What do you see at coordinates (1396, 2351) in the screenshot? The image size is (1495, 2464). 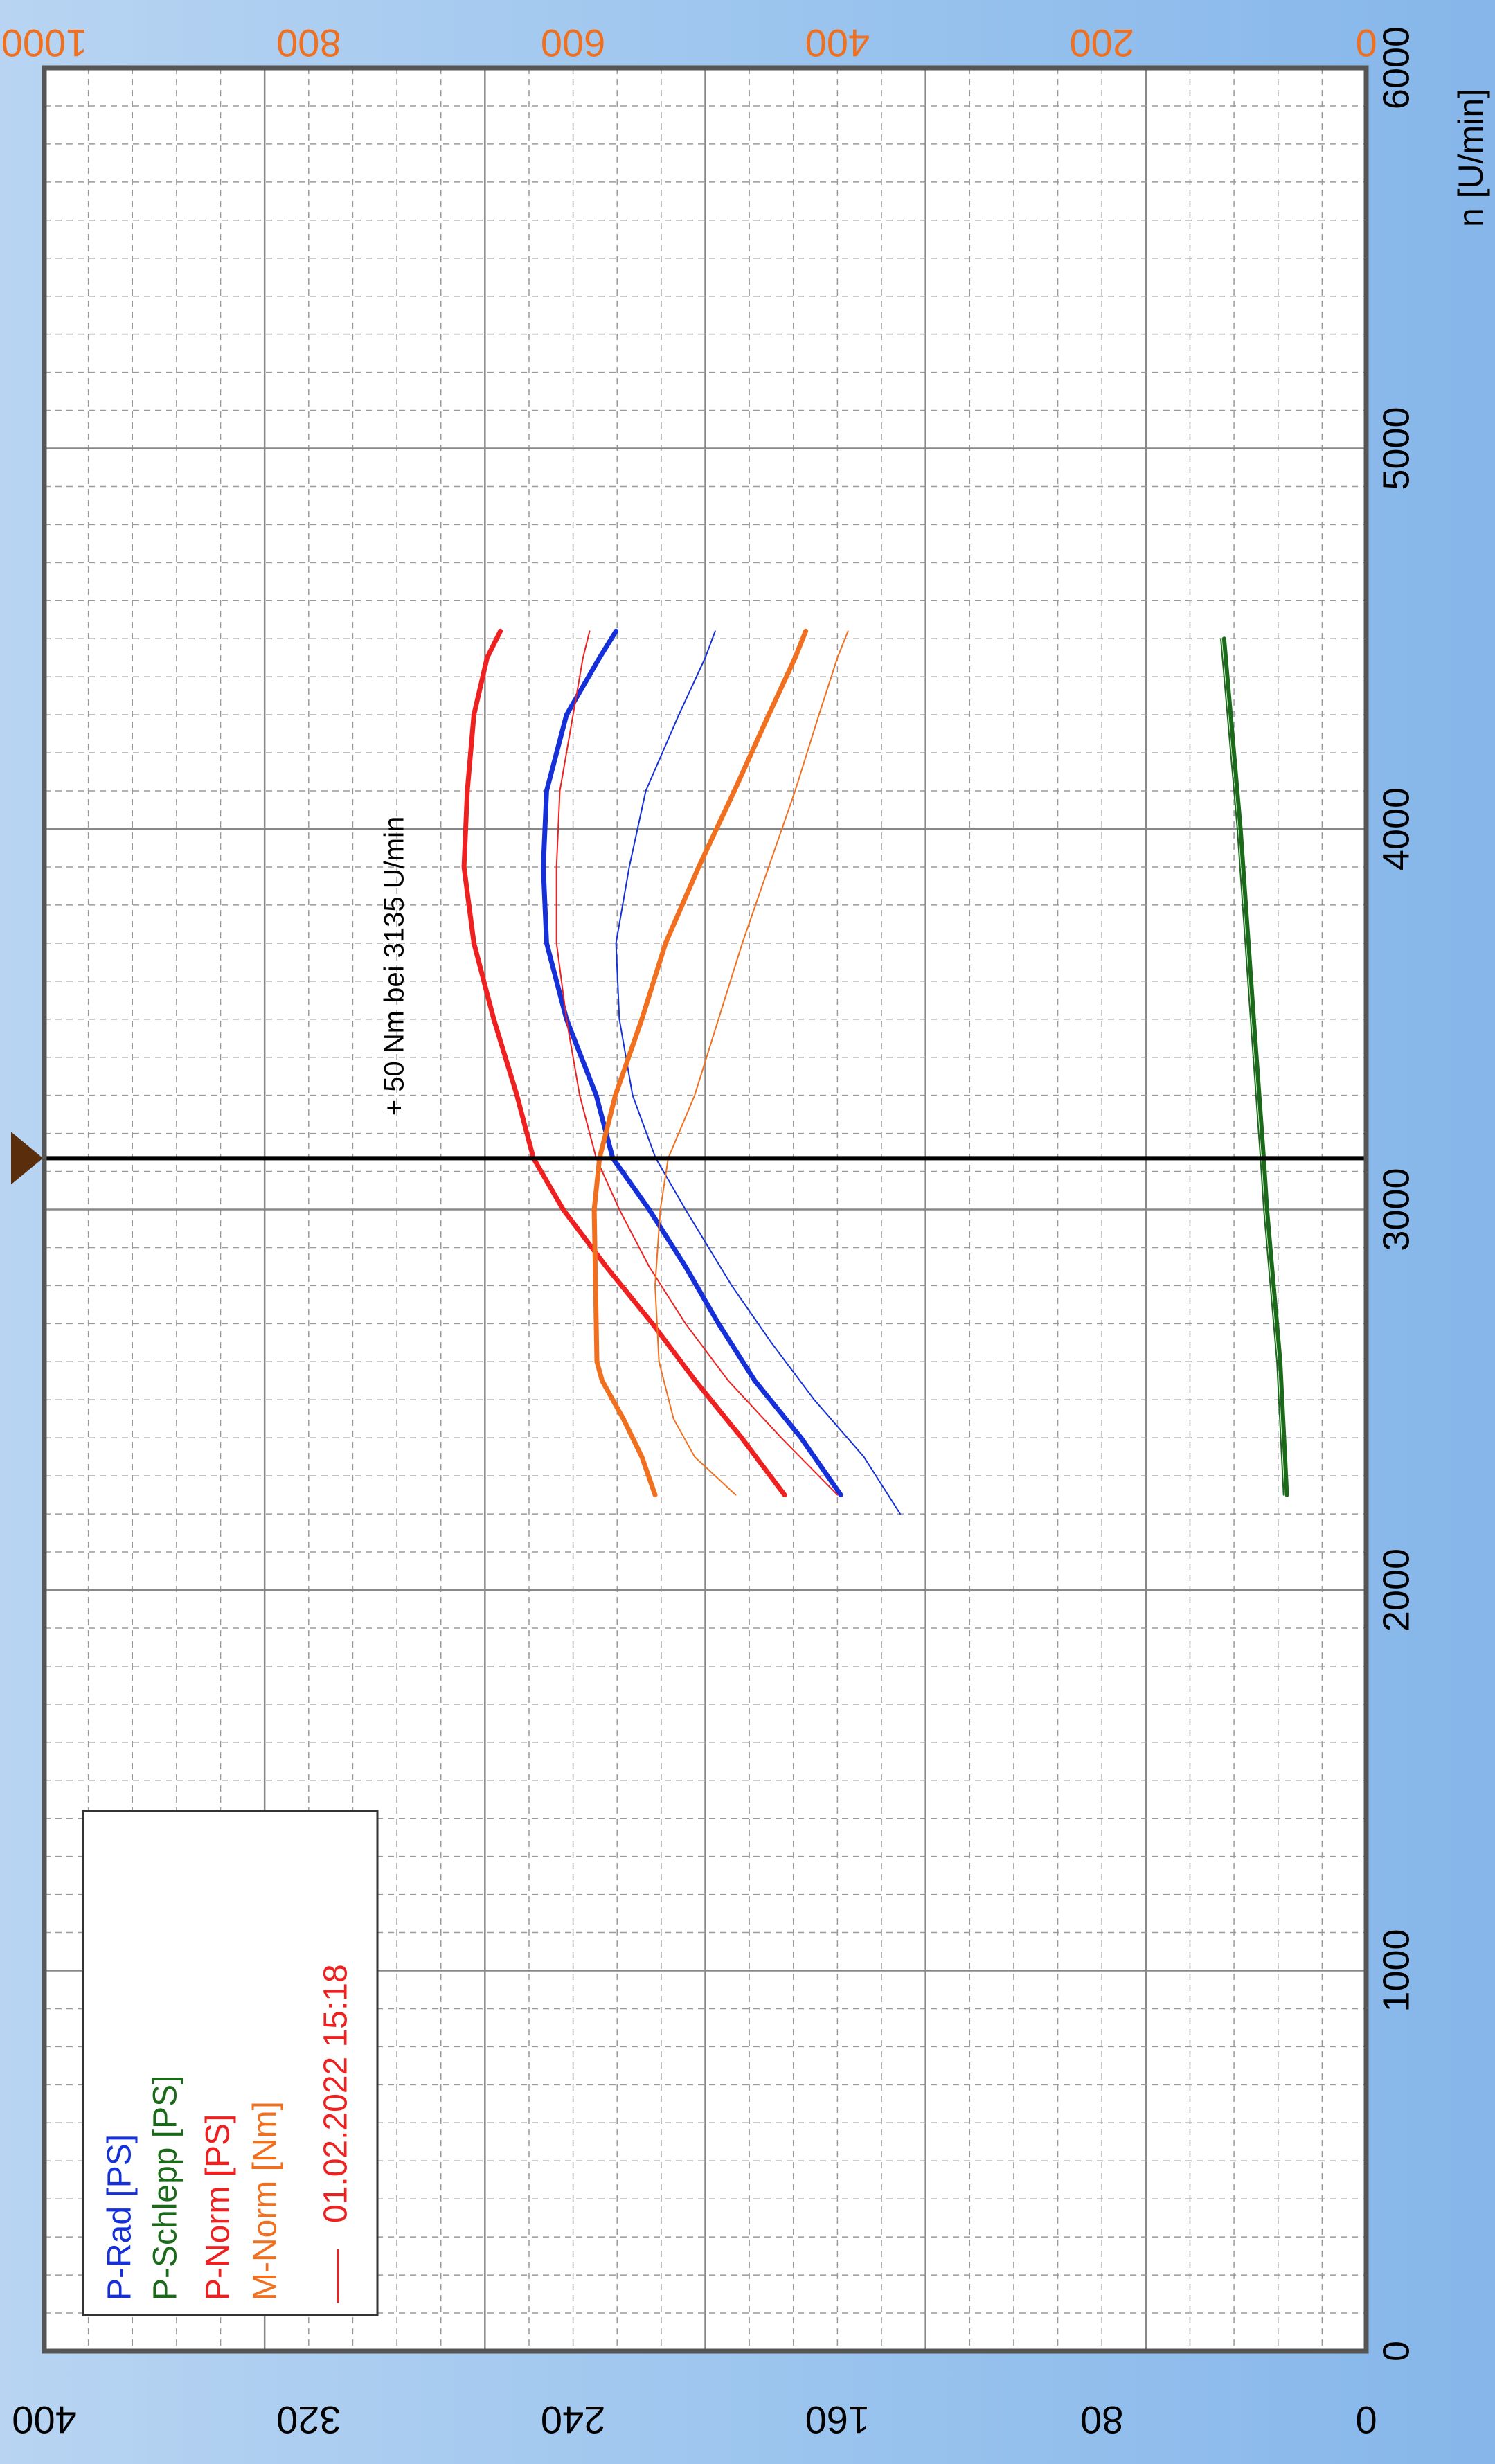 I see `x-tick-label: 0` at bounding box center [1396, 2351].